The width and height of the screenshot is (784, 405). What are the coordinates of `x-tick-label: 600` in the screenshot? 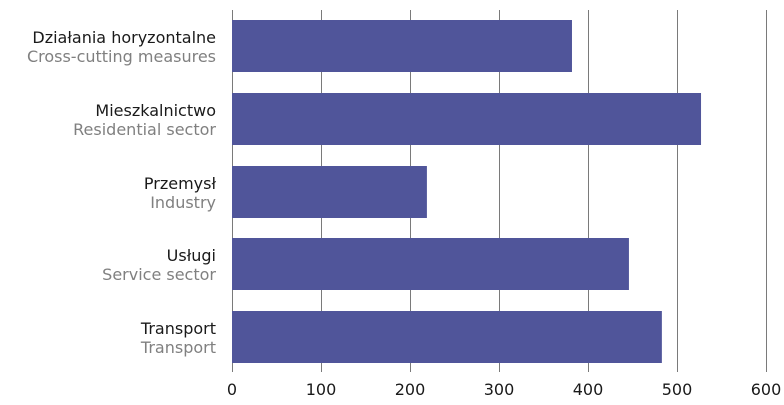 It's located at (766, 389).